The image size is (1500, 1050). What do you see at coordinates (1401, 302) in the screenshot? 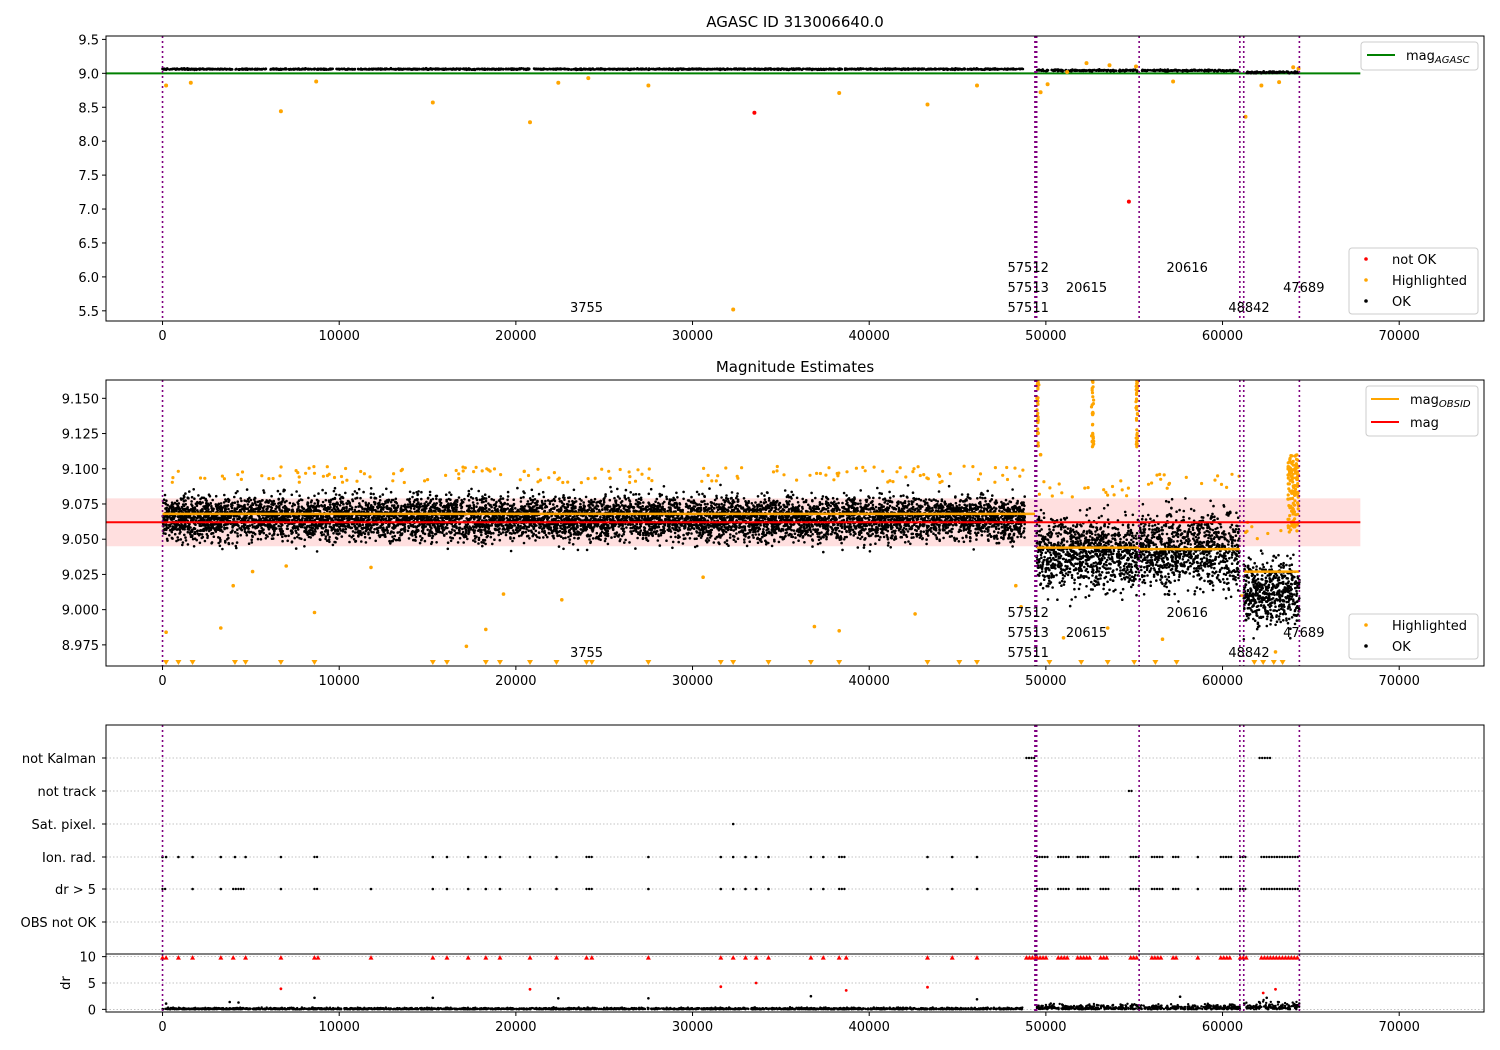
I see `legend-label: OK` at bounding box center [1401, 302].